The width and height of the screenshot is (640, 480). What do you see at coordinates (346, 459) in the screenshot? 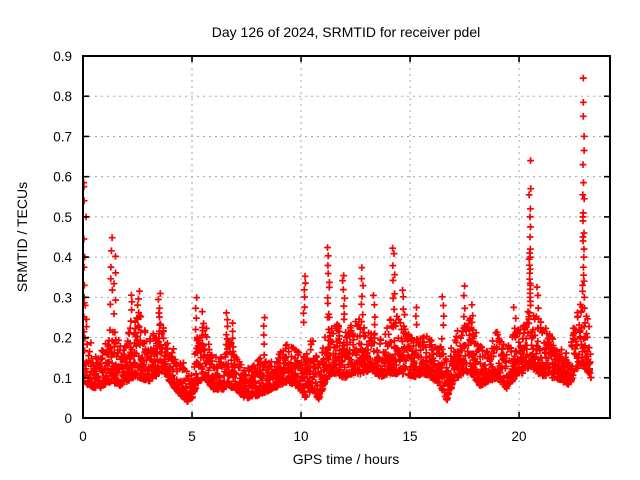
I see `x-axis-label: GPS time / hours` at bounding box center [346, 459].